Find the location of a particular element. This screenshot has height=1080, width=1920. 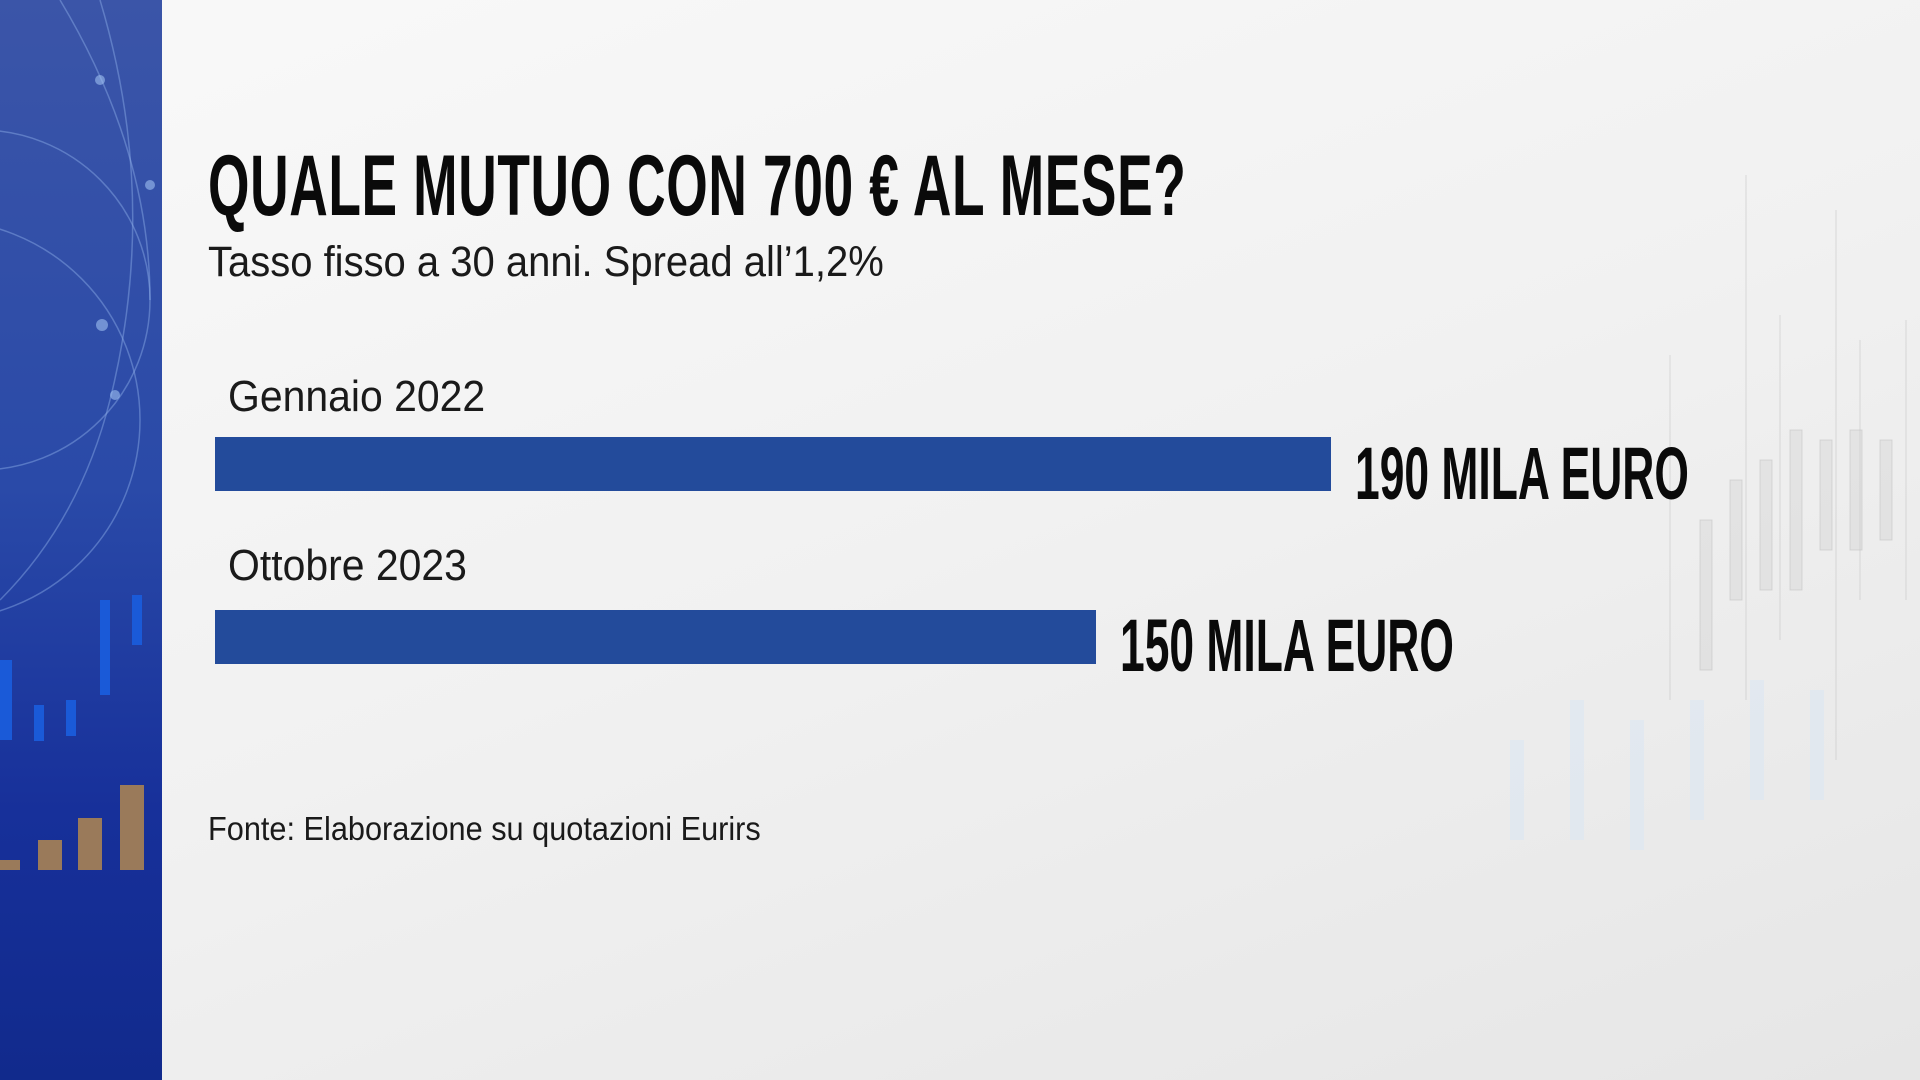

chart-subtitle: Tasso fisso a 30 anni. Spread all’1,2% is located at coordinates (546, 262).